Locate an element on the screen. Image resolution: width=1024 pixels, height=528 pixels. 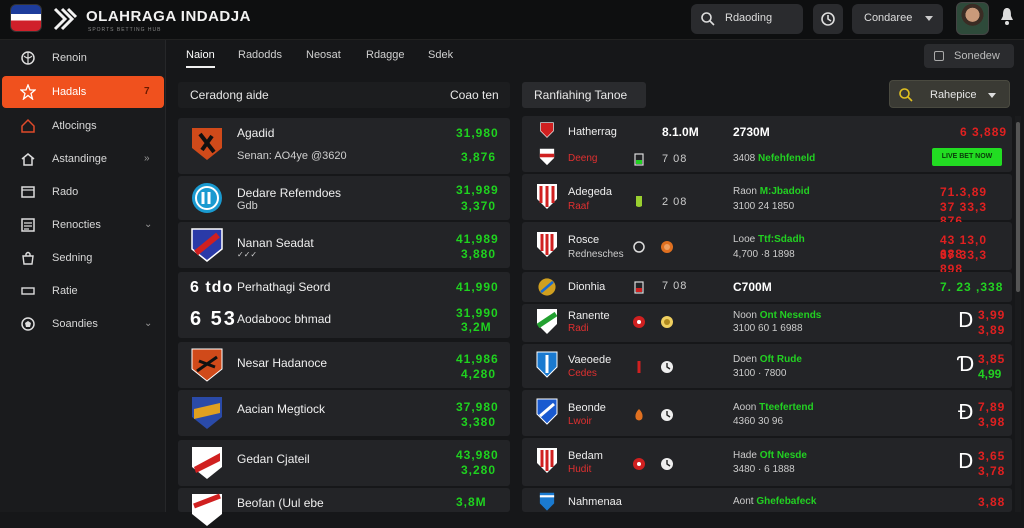
list-item: Gedan Cjateil 43,980 3,280 is located at coordinates (344, 463).